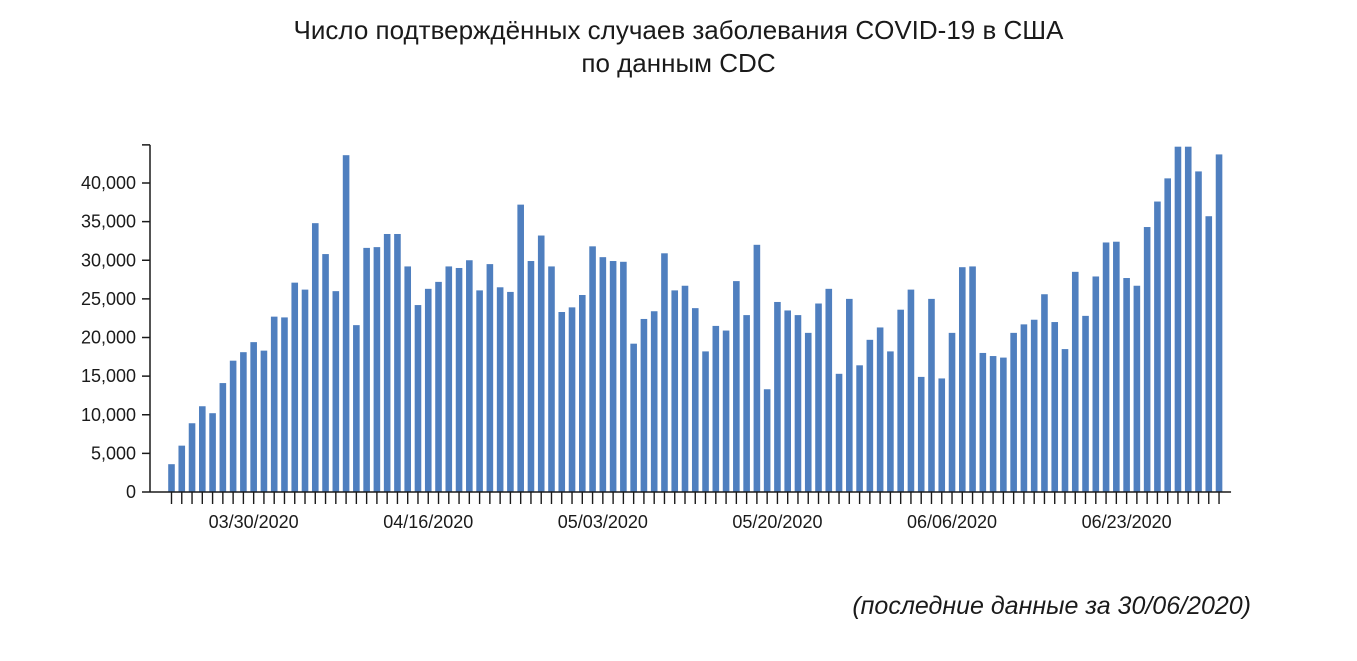 This screenshot has width=1357, height=661. I want to click on chart-title-line-2: по данным CDC, so click(678, 63).